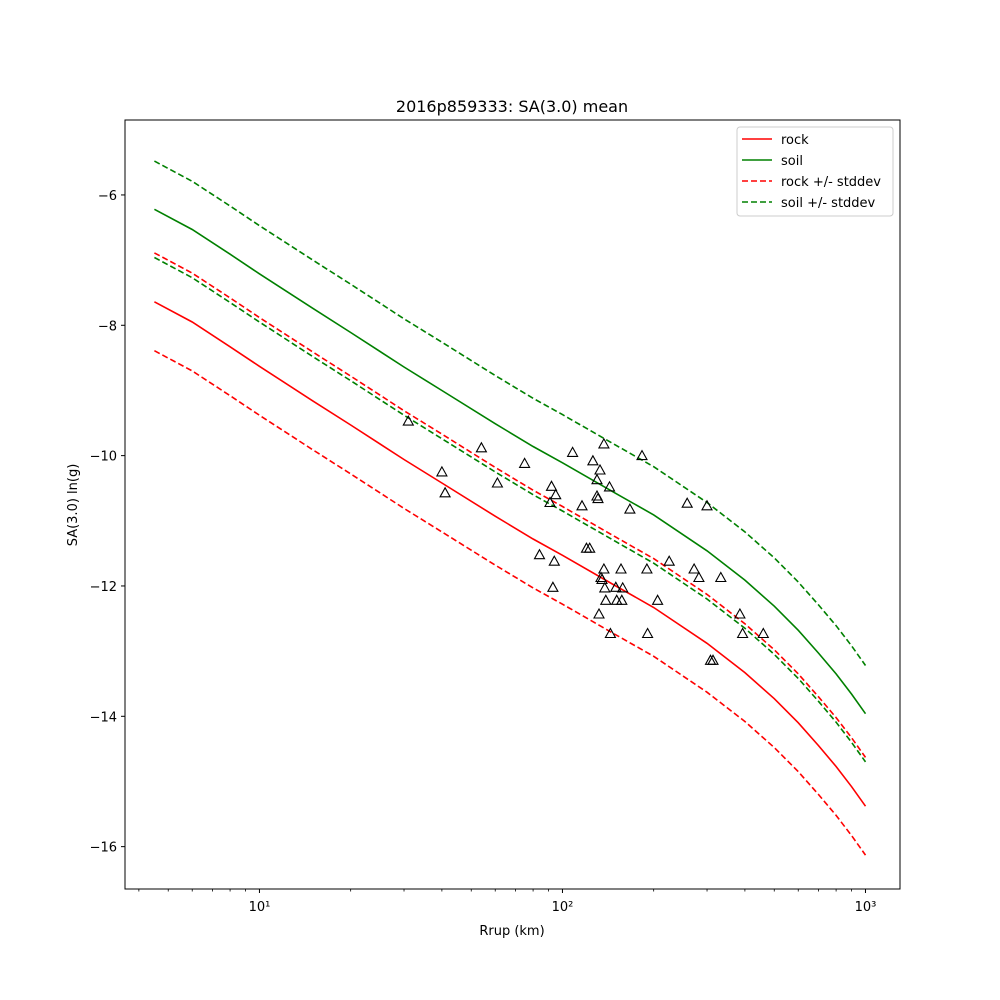  What do you see at coordinates (103, 848) in the screenshot?
I see `y-tick-label: −16` at bounding box center [103, 848].